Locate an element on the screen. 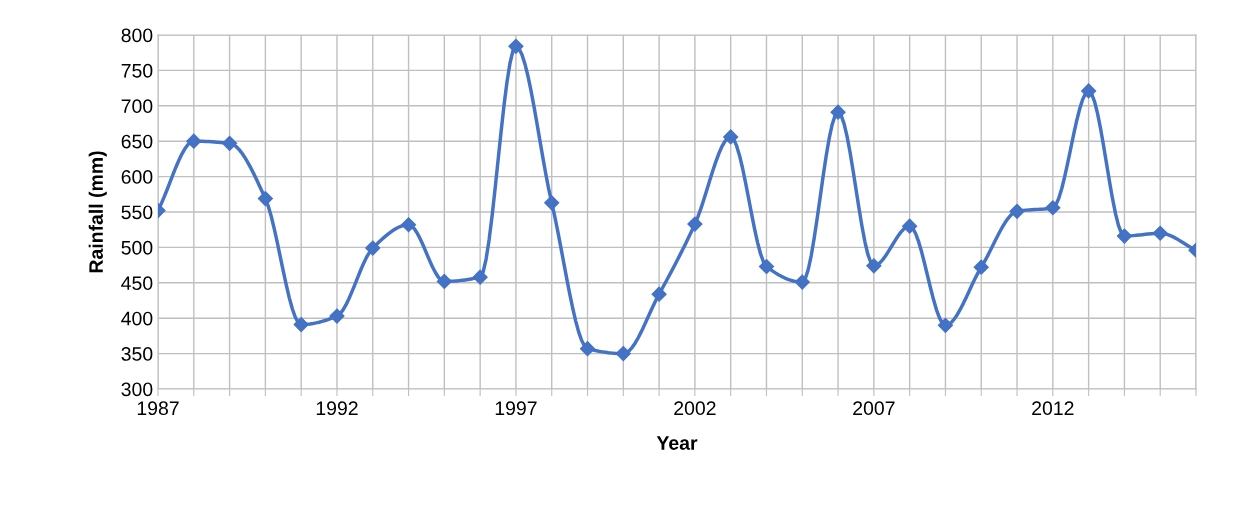 This screenshot has height=508, width=1254. y-tick-label: 750 is located at coordinates (137, 70).